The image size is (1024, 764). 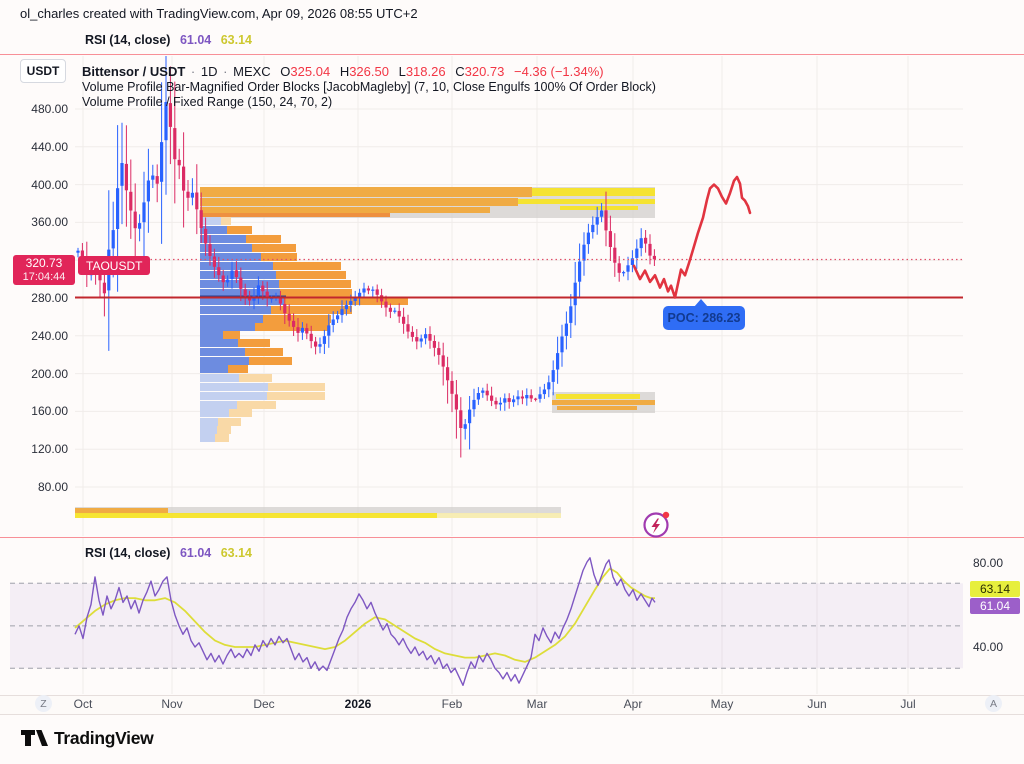 I want to click on price-tick-label: 240.00, so click(x=49, y=335).